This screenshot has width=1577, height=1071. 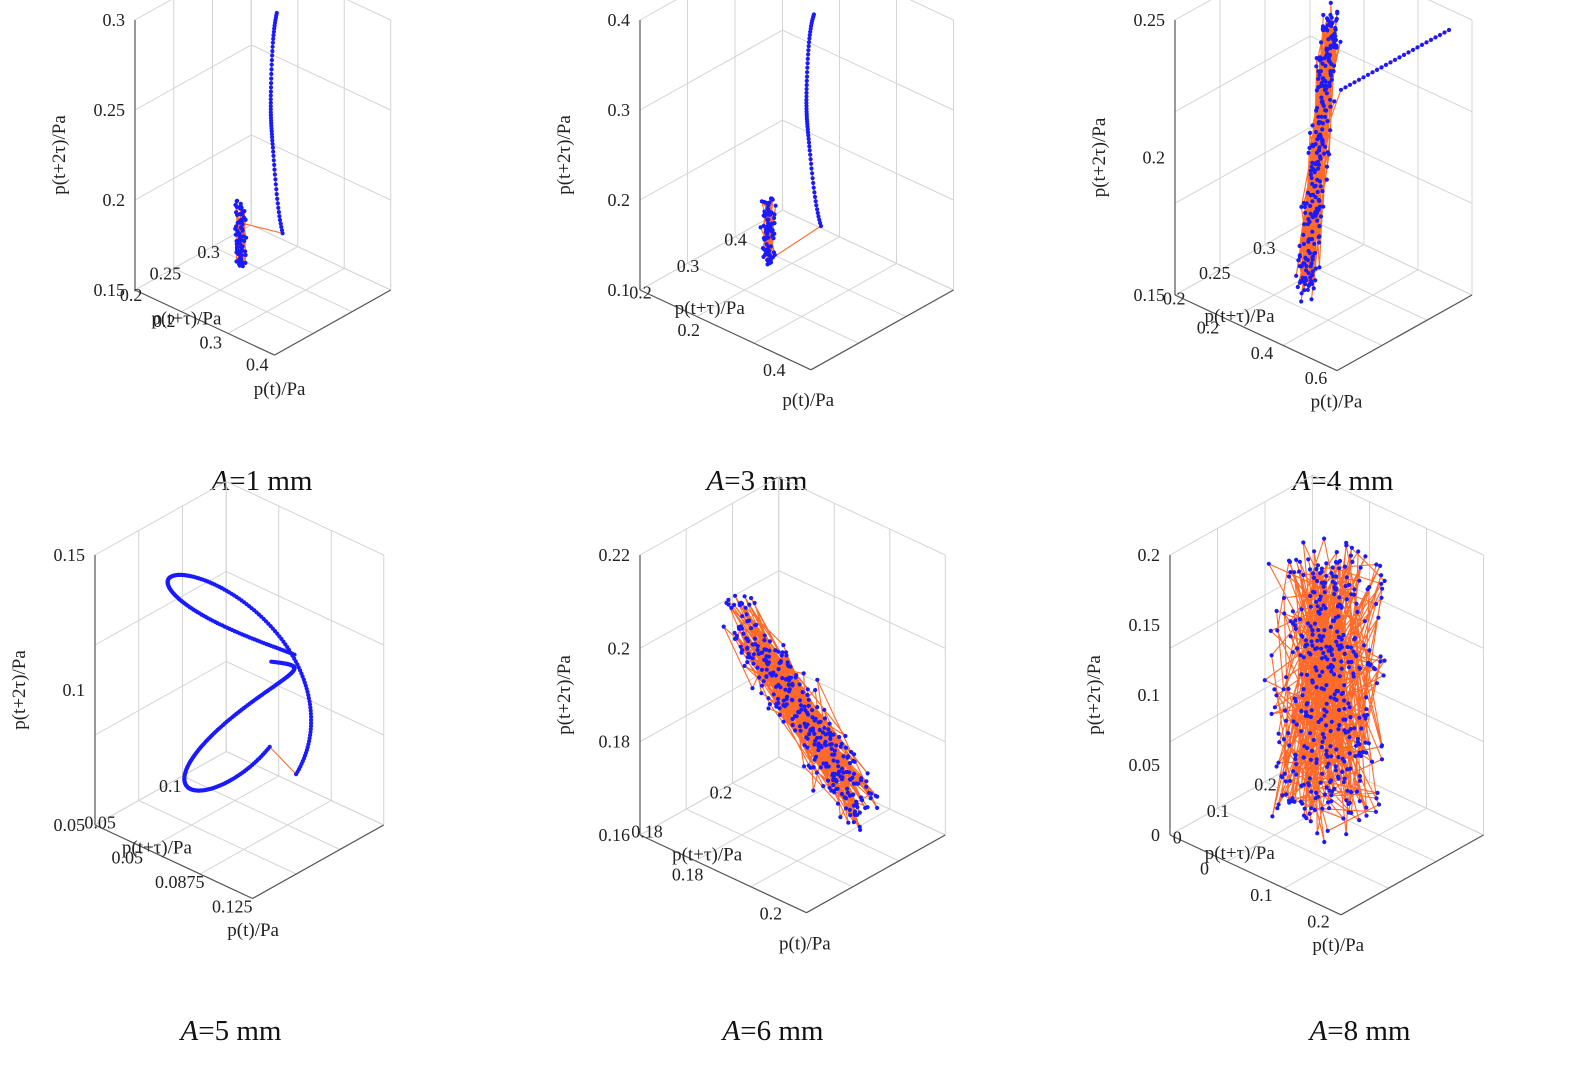 I want to click on z-tick-label: 0.25, so click(x=110, y=110).